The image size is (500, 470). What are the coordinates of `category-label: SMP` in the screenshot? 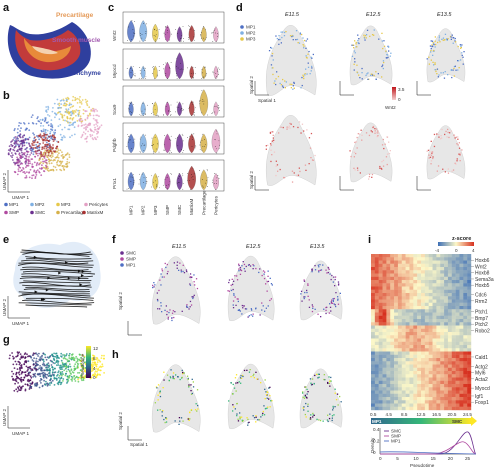 It's located at (167, 210).